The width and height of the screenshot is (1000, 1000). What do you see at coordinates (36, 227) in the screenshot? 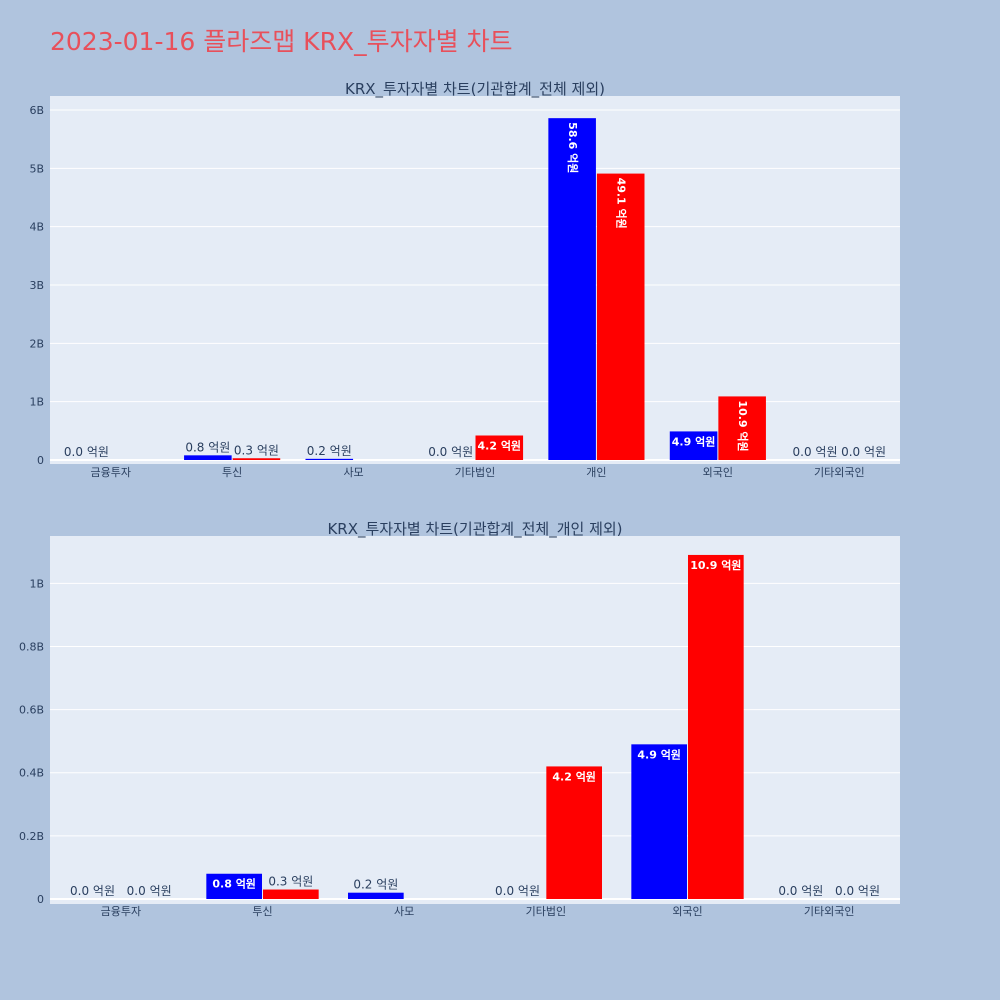
I see `y-tick-label: 4B` at bounding box center [36, 227].